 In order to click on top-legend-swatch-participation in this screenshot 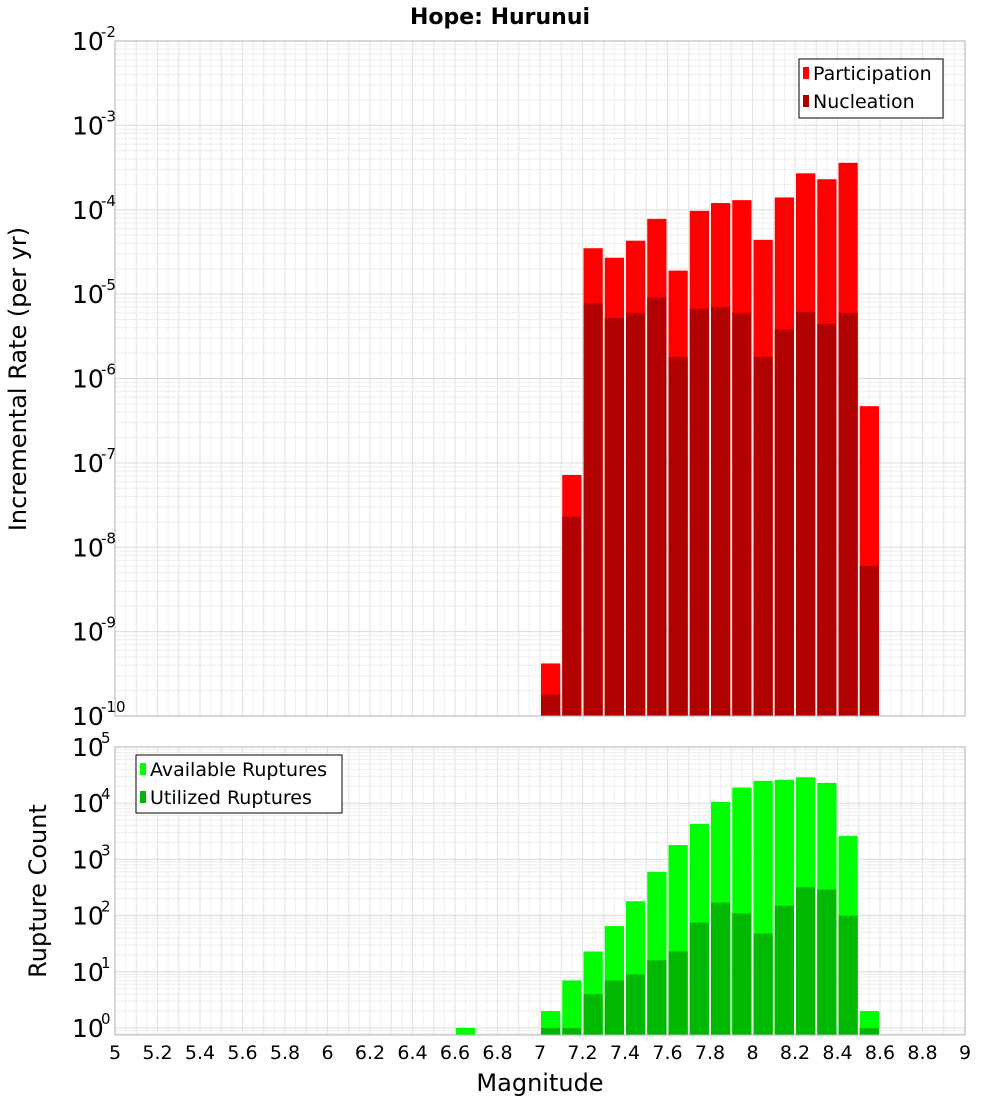, I will do `click(806, 73)`.